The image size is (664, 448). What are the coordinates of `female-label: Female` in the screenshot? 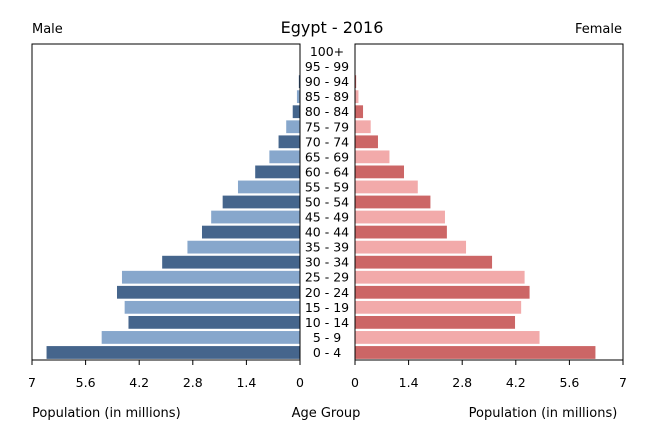 It's located at (598, 29).